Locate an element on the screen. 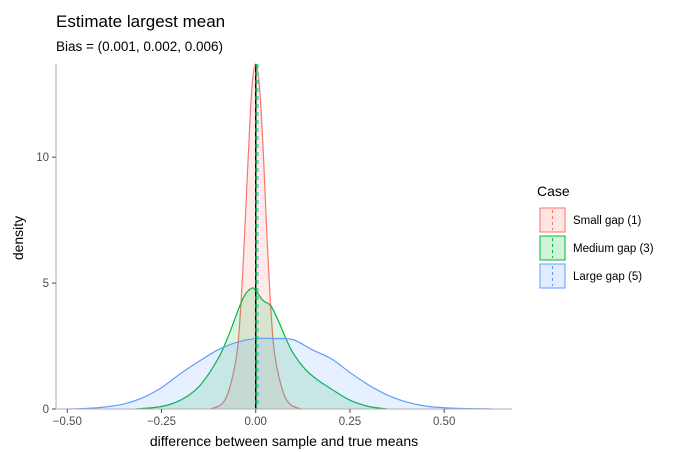 Image resolution: width=676 pixels, height=452 pixels. x-tick-label: −0.25 is located at coordinates (161, 422).